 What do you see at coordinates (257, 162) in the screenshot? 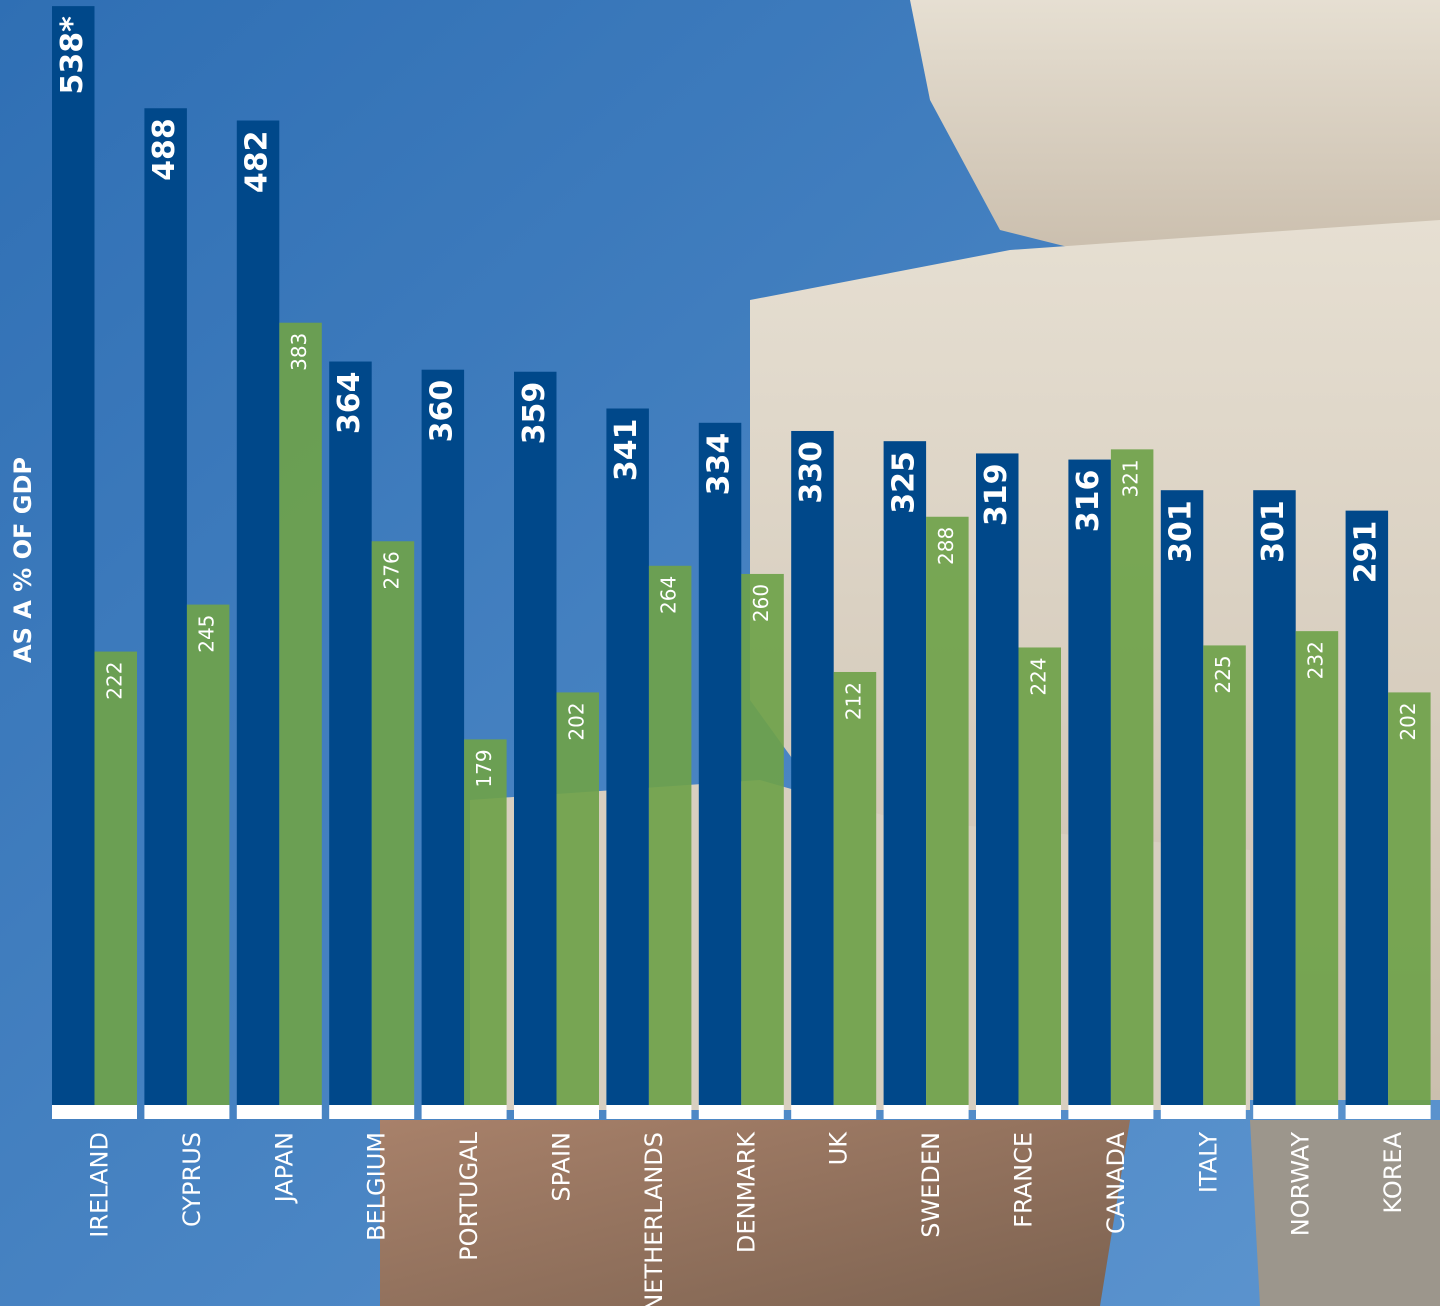
I see `data-label: 482` at bounding box center [257, 162].